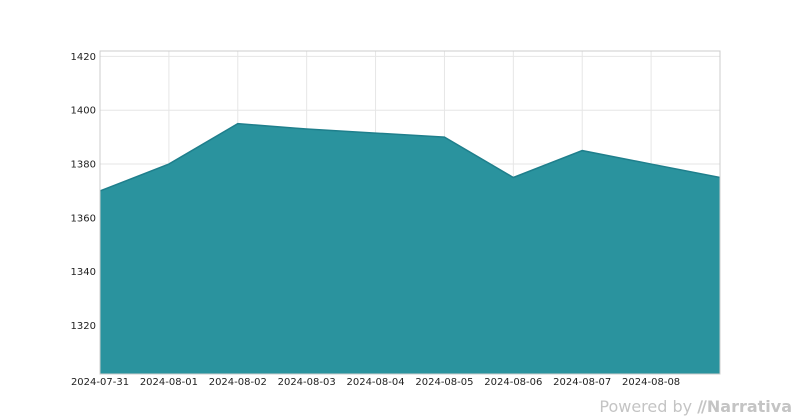  I want to click on narrativa-logo-icon: ∕∕, so click(702, 406).